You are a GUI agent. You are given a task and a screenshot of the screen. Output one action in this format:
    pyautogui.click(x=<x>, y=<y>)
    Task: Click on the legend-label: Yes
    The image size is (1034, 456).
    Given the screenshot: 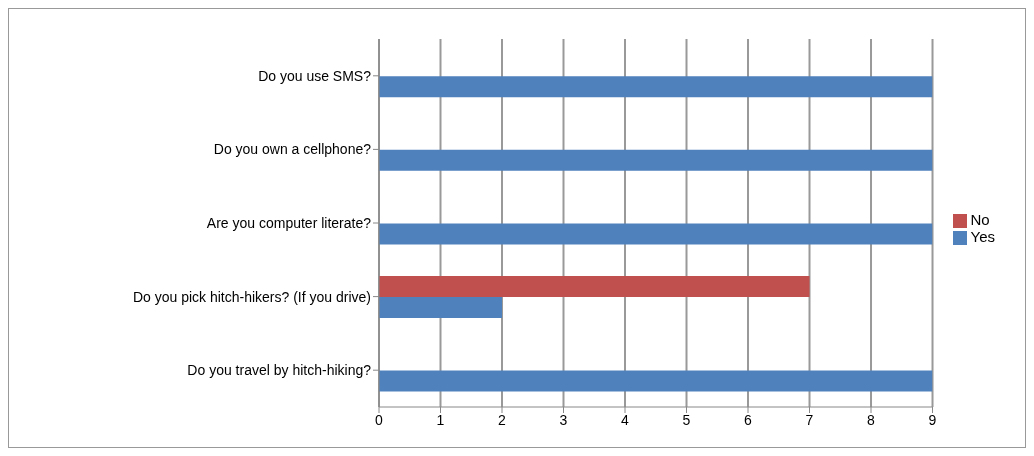 What is the action you would take?
    pyautogui.click(x=982, y=236)
    